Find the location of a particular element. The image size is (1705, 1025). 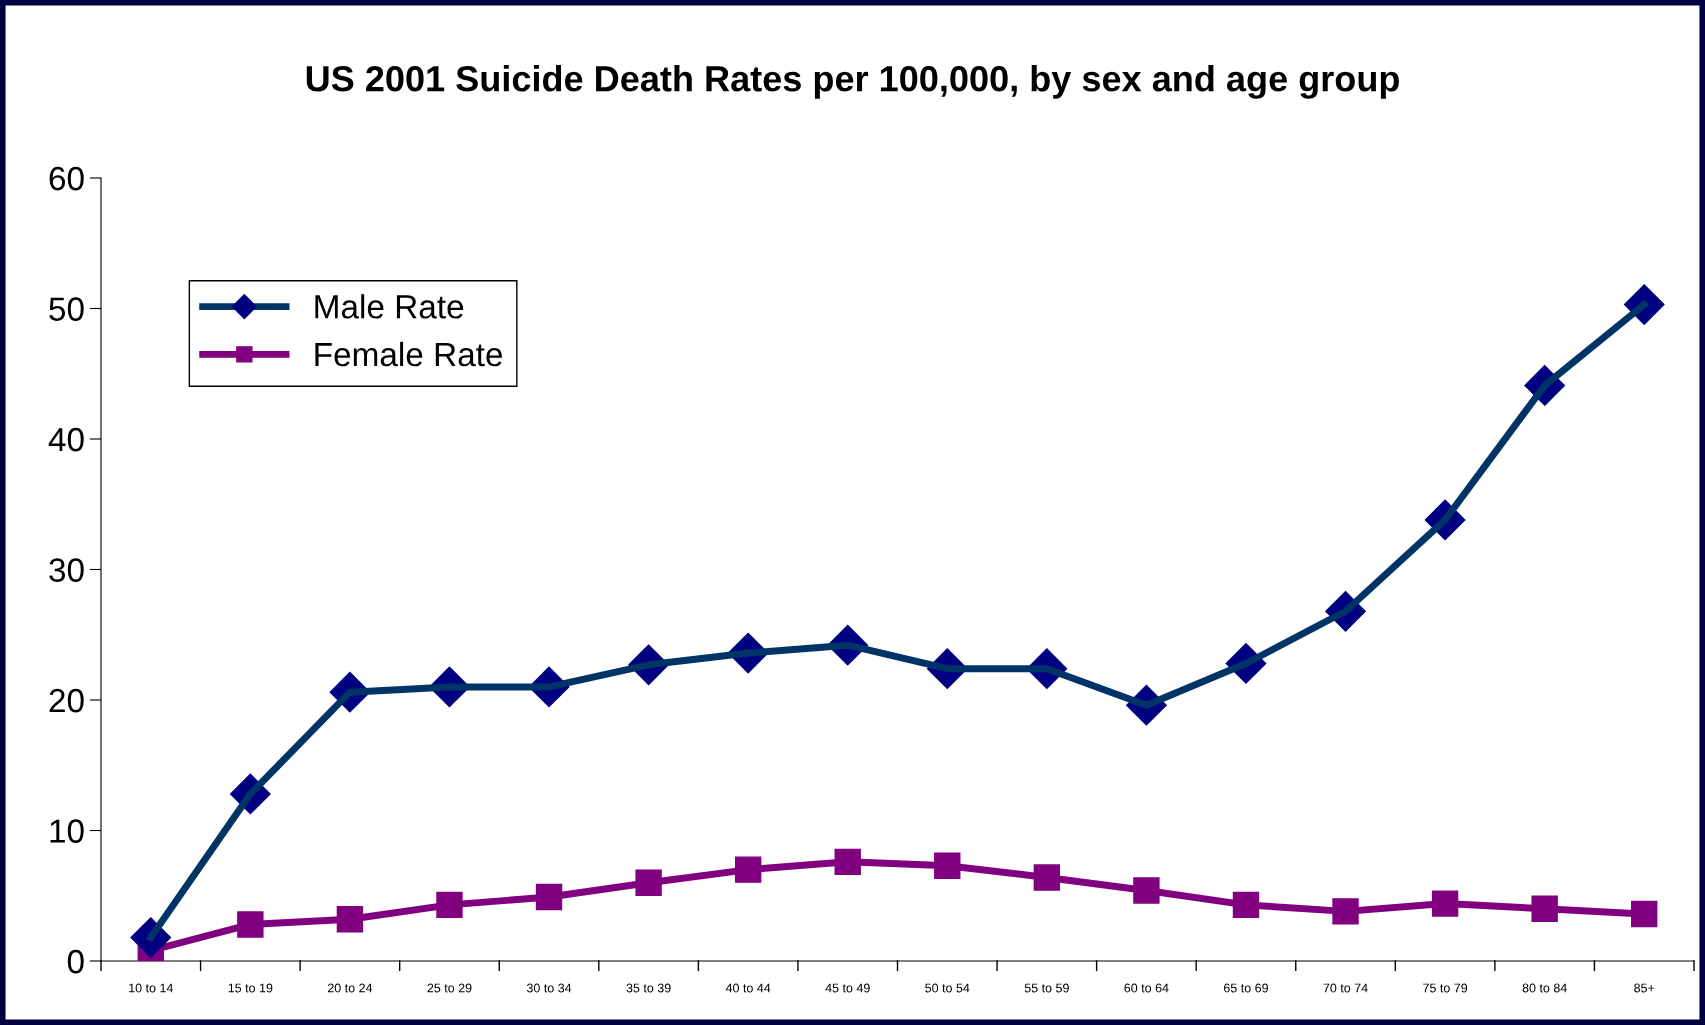

y-tick-label: 30 is located at coordinates (66, 570).